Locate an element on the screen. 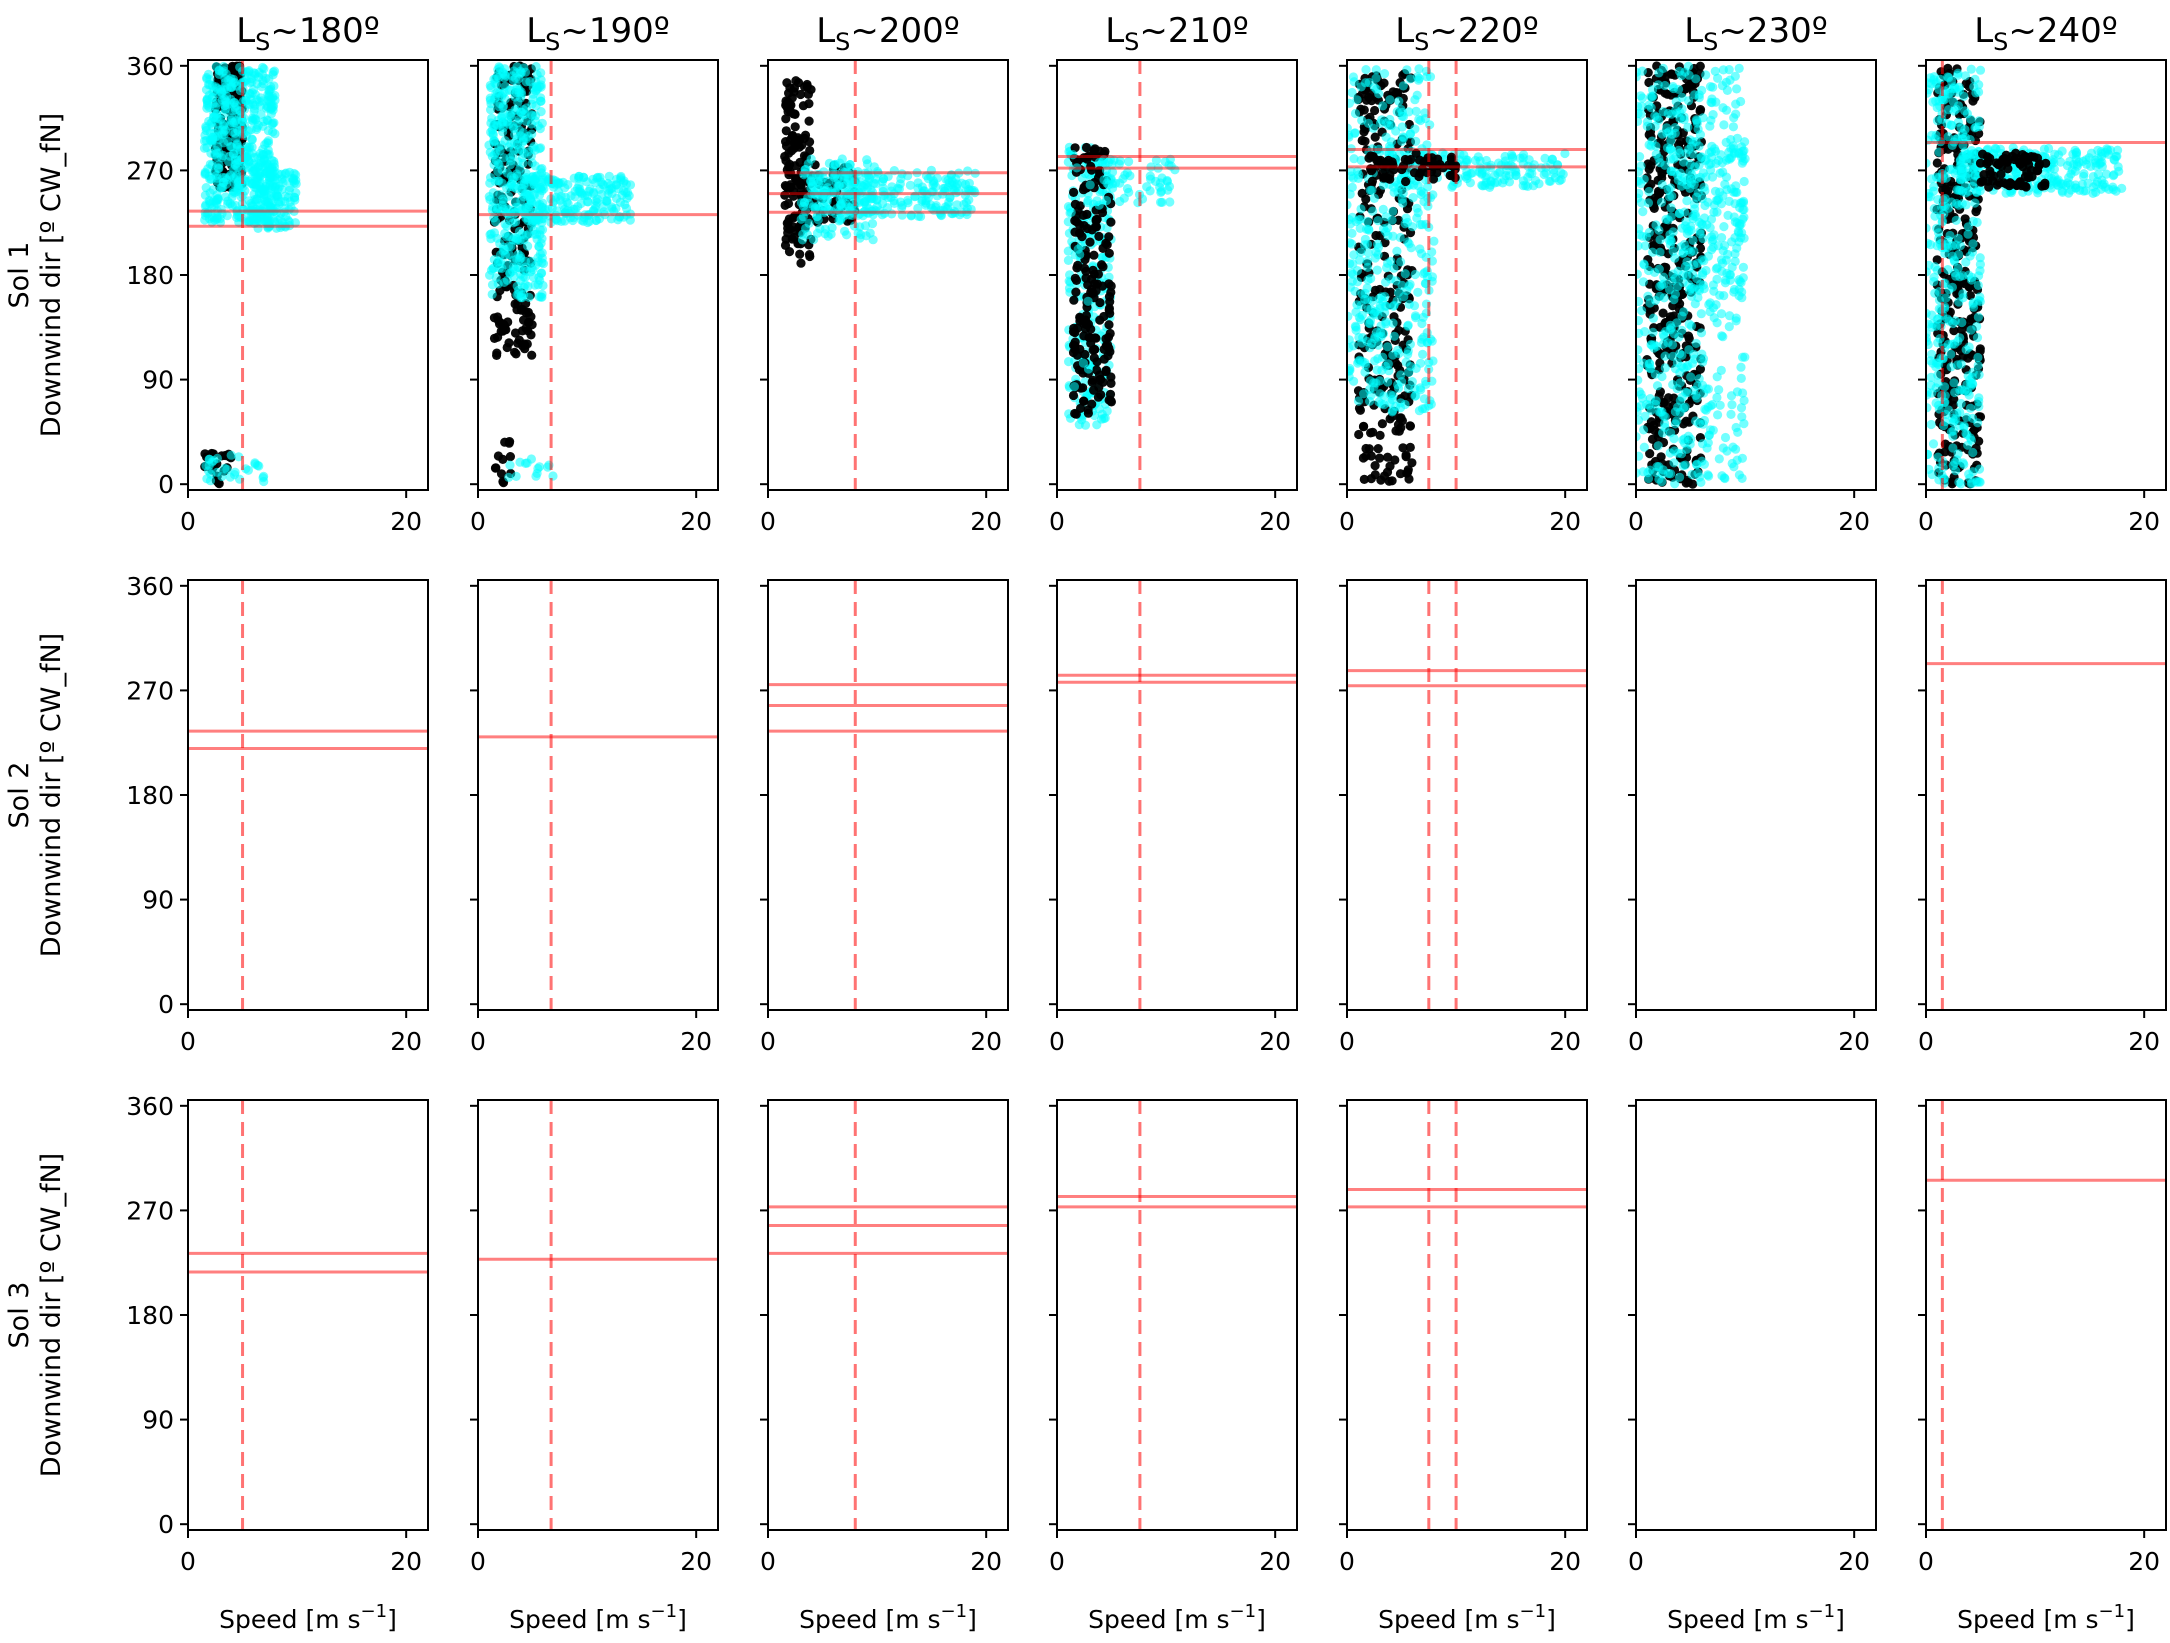  panel-r1-c6: 0 20 is located at coordinates (1752, 297).